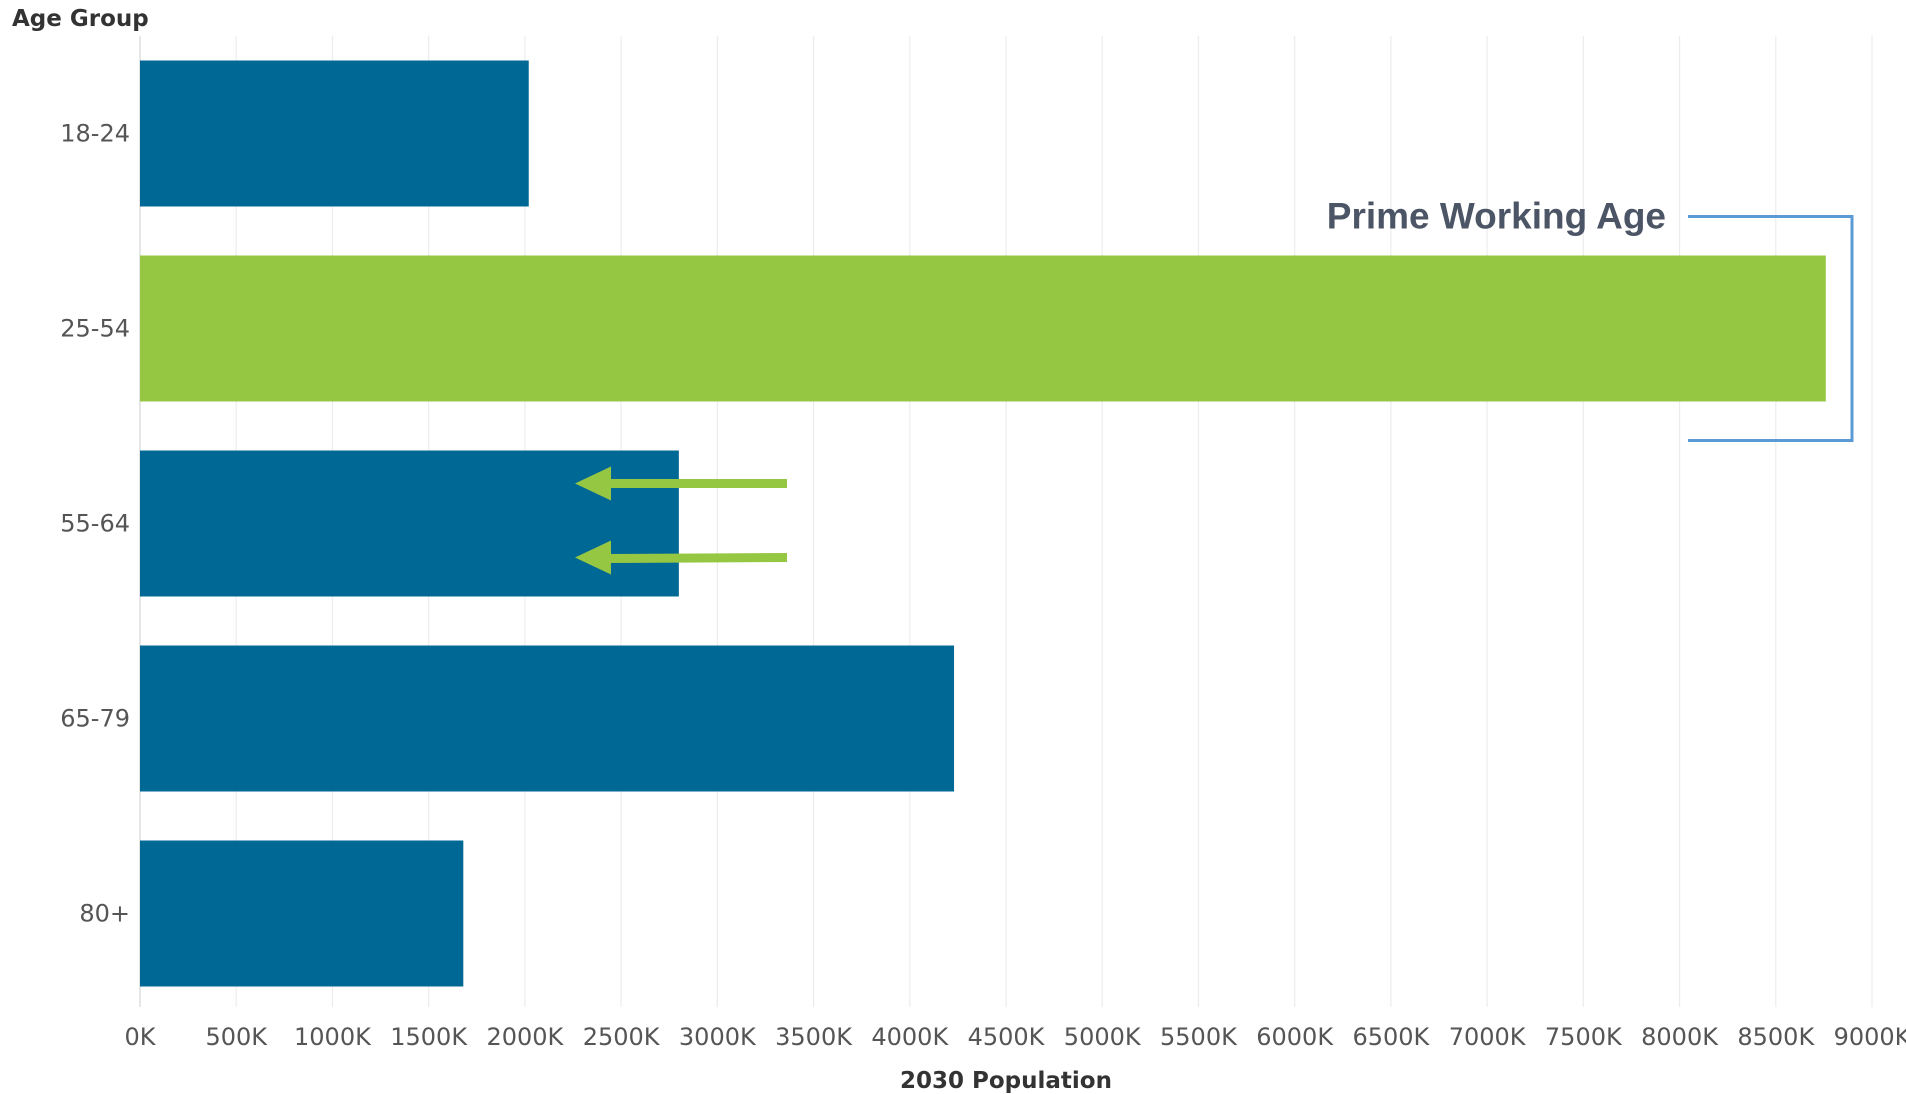 This screenshot has height=1094, width=1906. I want to click on y-category-label: 25-54, so click(95, 329).